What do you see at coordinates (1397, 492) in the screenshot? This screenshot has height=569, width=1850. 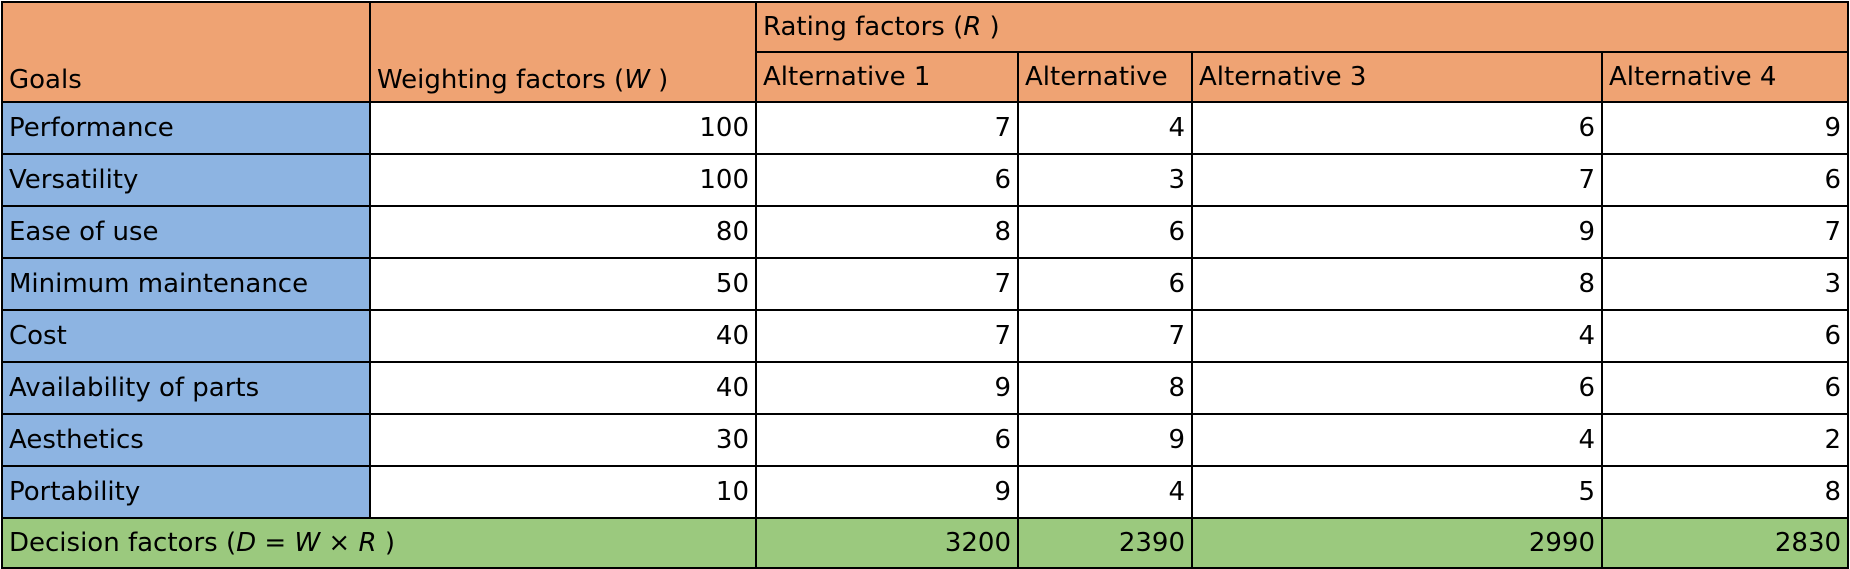 I see `rating-cell: 5` at bounding box center [1397, 492].